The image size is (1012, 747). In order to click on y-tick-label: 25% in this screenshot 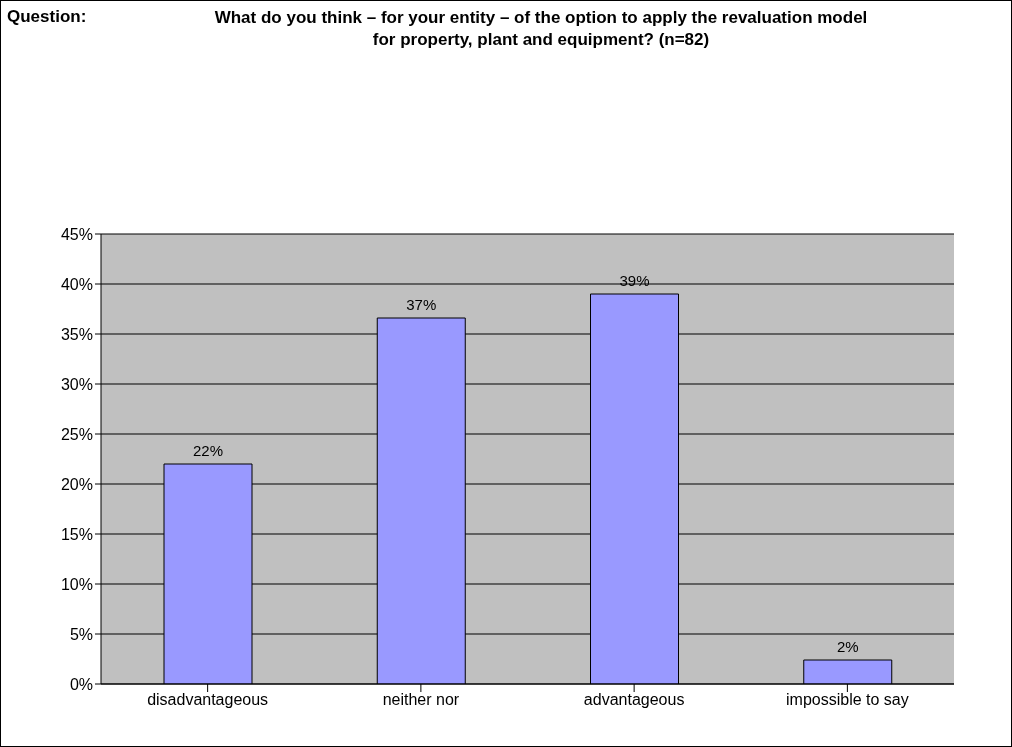, I will do `click(76, 434)`.